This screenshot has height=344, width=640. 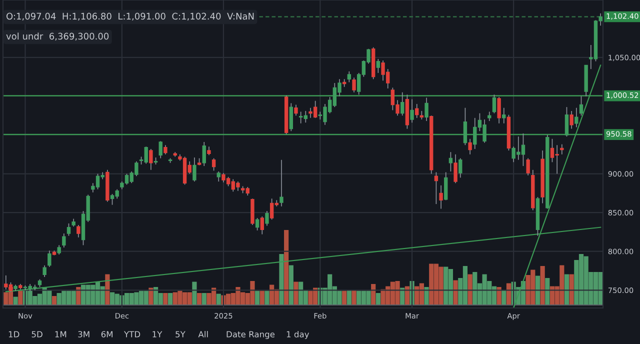 I want to click on text: All, so click(x=203, y=334).